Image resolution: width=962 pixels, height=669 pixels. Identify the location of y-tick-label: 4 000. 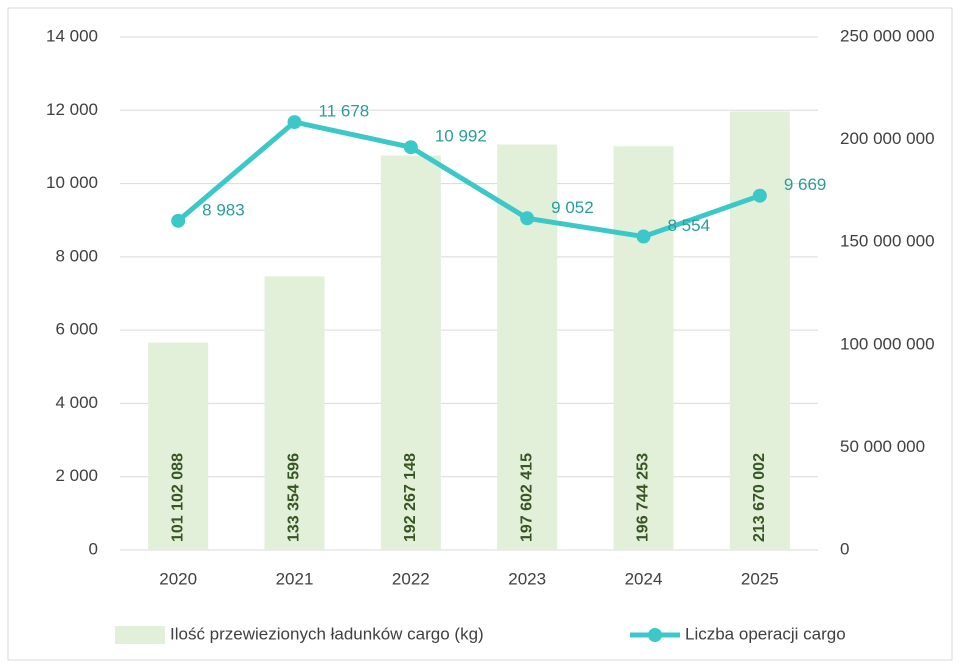
(76, 402).